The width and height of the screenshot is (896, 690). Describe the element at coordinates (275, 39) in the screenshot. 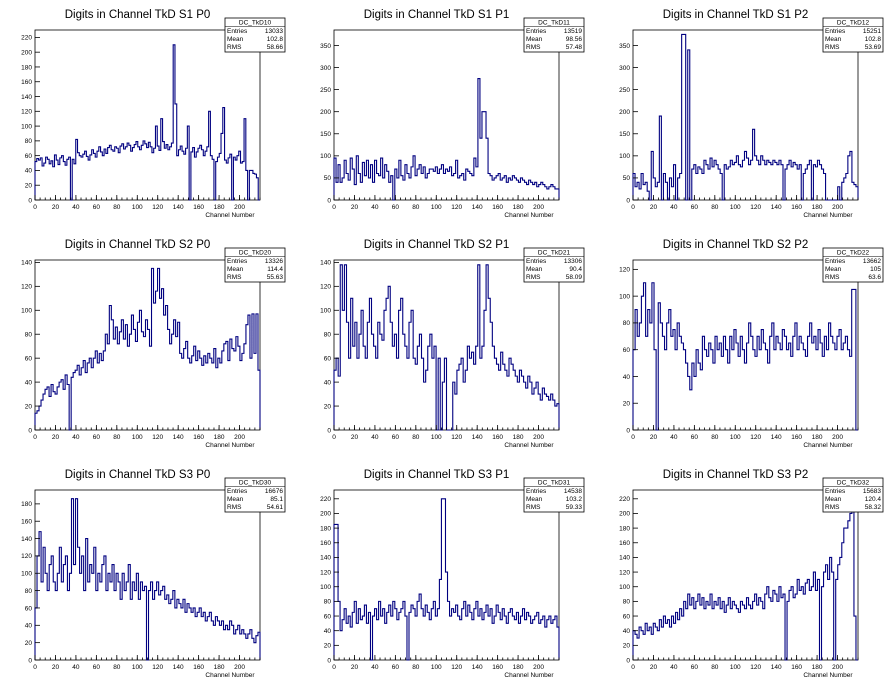

I see `stats-mean-value: 102.8` at that location.